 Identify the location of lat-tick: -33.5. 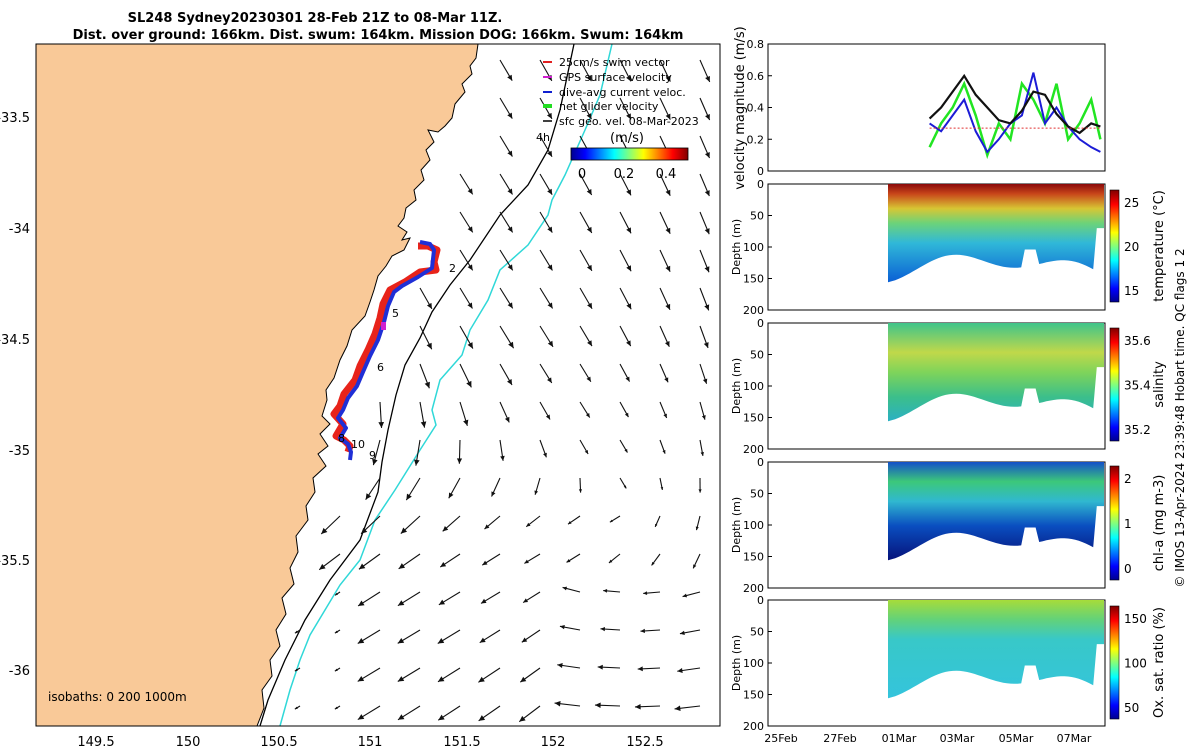
(15, 118).